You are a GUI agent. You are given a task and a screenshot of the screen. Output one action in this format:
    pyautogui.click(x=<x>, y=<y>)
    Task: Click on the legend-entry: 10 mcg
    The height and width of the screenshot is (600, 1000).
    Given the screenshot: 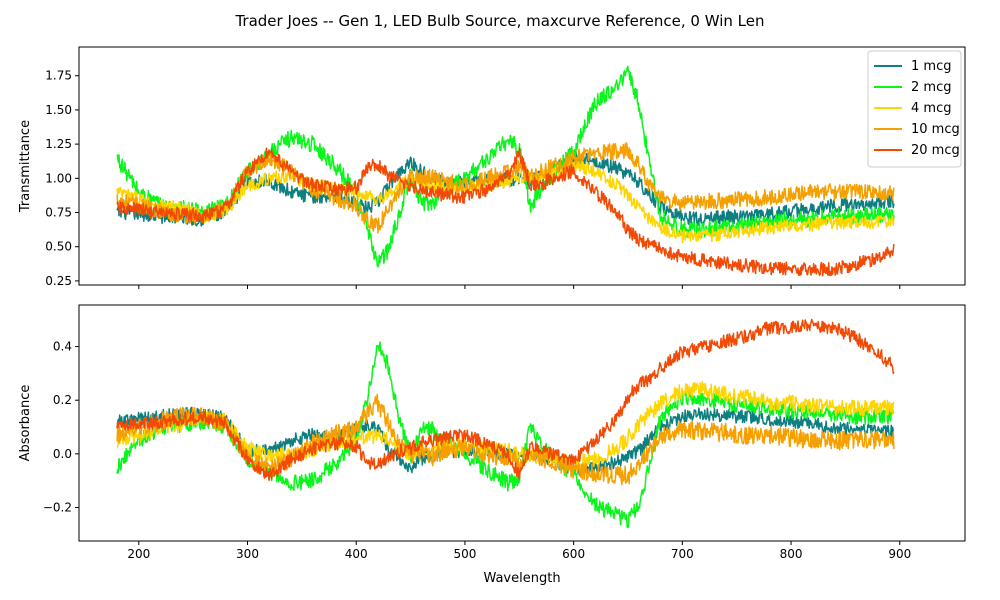 What is the action you would take?
    pyautogui.click(x=935, y=129)
    